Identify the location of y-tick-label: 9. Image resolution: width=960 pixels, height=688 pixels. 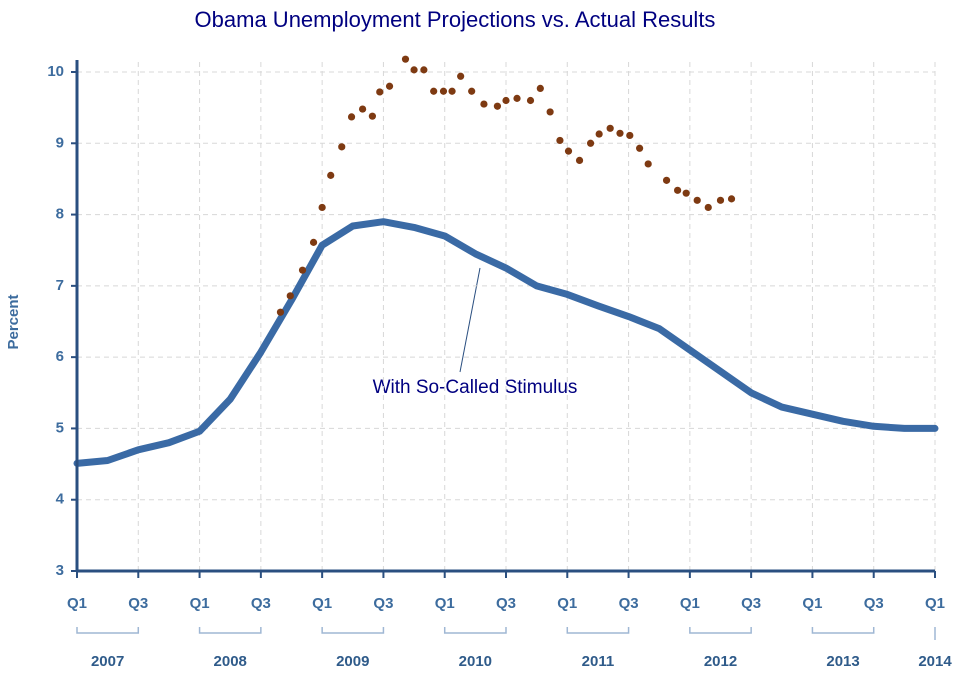
(60, 142).